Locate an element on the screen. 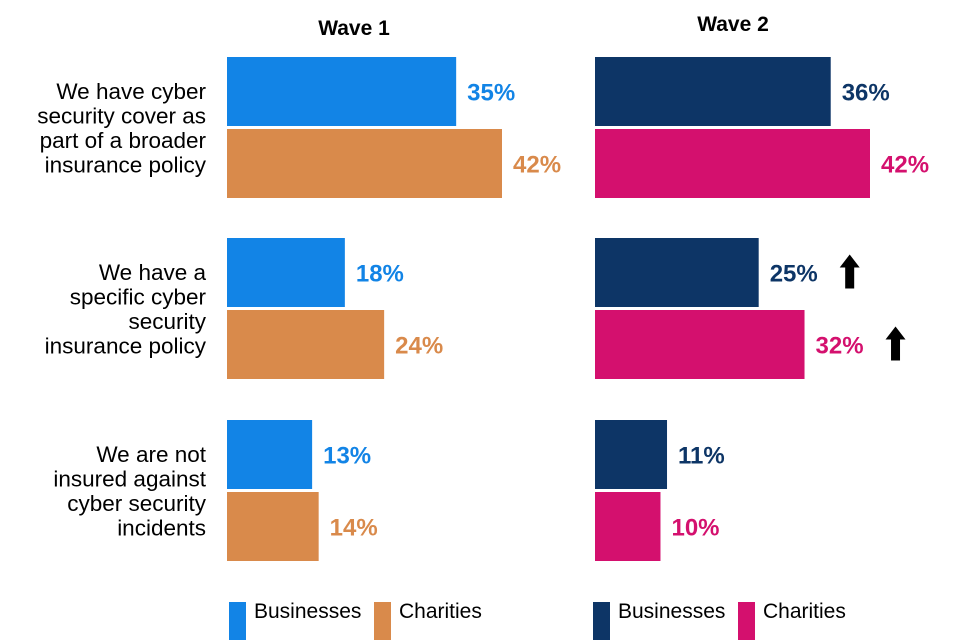 The width and height of the screenshot is (960, 640). wave-1-legend-swatch-charities is located at coordinates (382, 621).